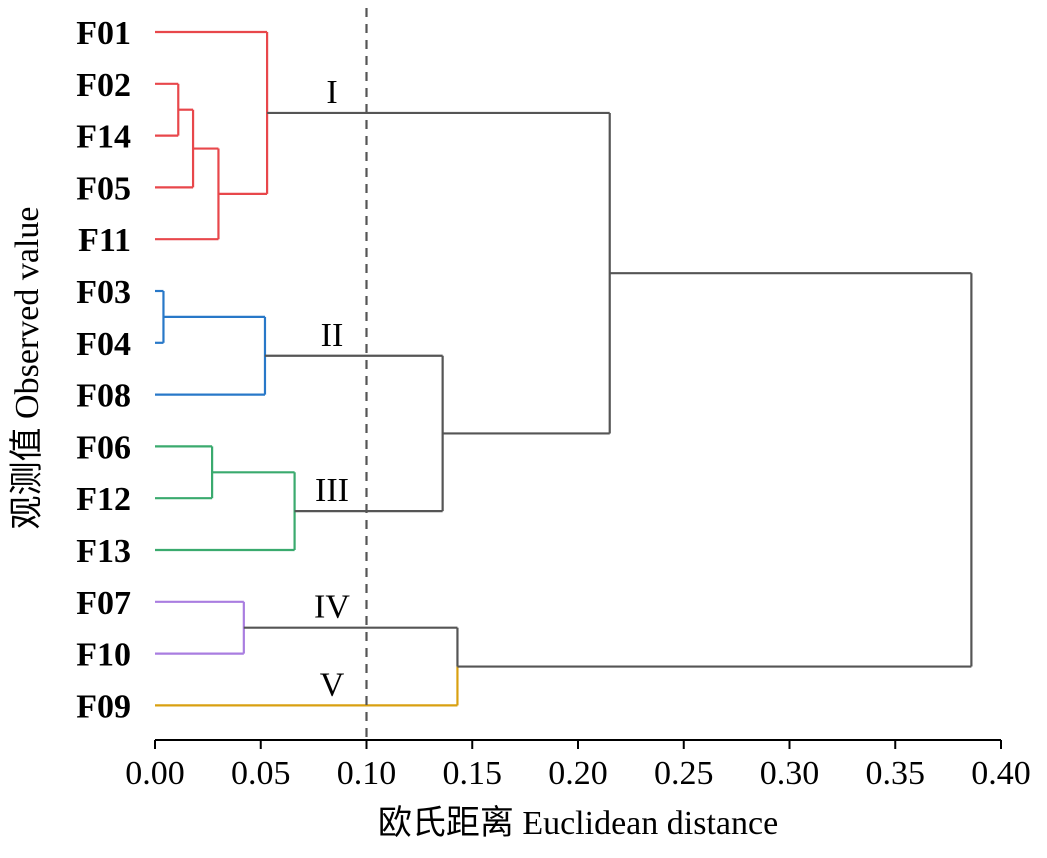 The width and height of the screenshot is (1047, 858). I want to click on leaf-label: F04, so click(103, 344).